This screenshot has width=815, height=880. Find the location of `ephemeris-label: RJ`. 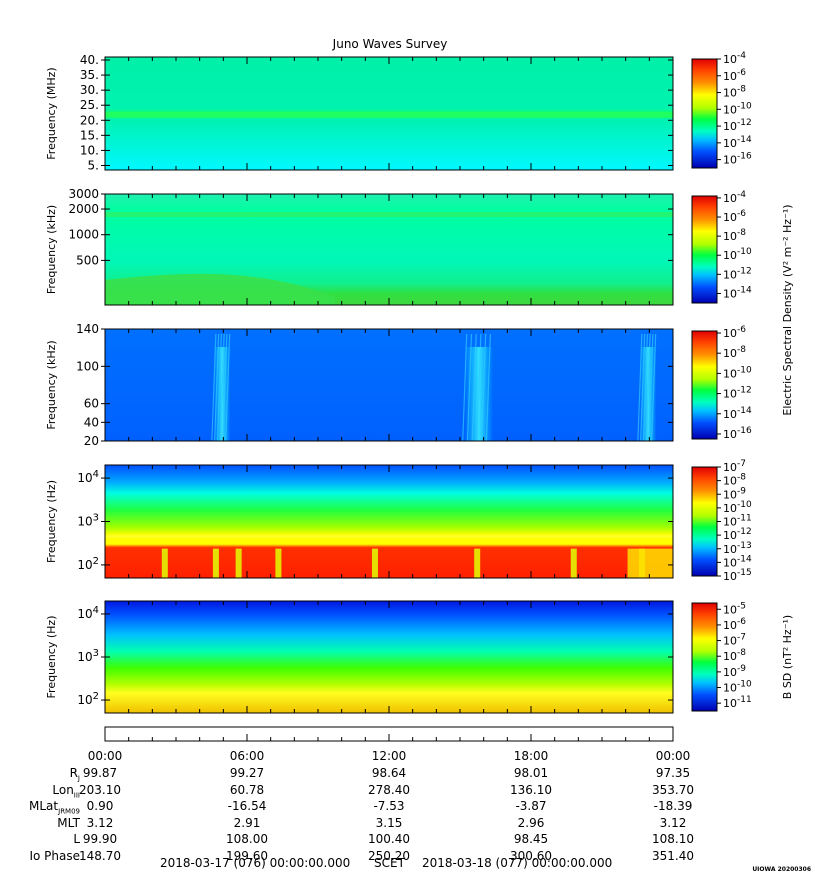

ephemeris-label: RJ is located at coordinates (74, 774).